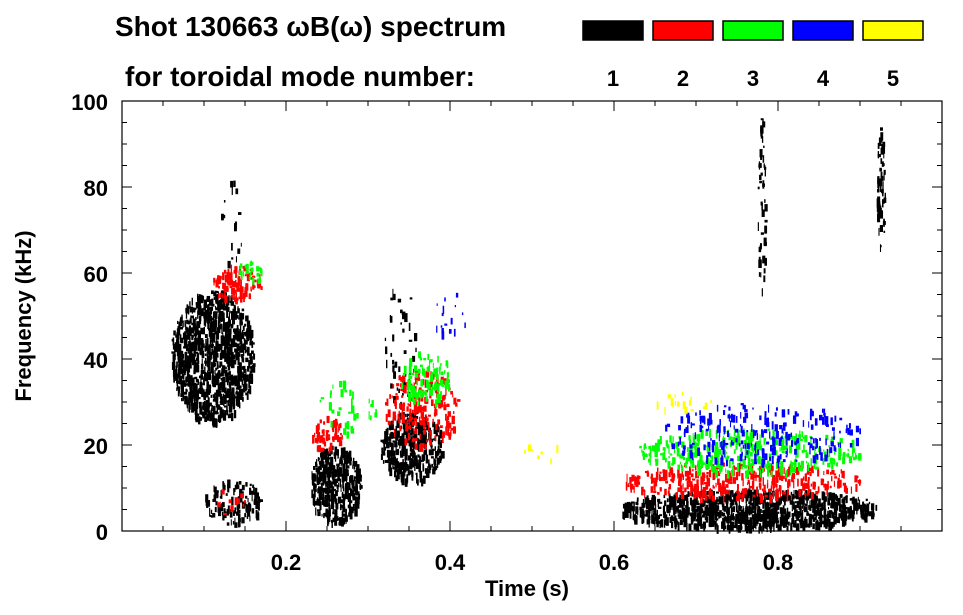 The width and height of the screenshot is (963, 615). Describe the element at coordinates (613, 78) in the screenshot. I see `legend-label-mode-1: 1` at that location.